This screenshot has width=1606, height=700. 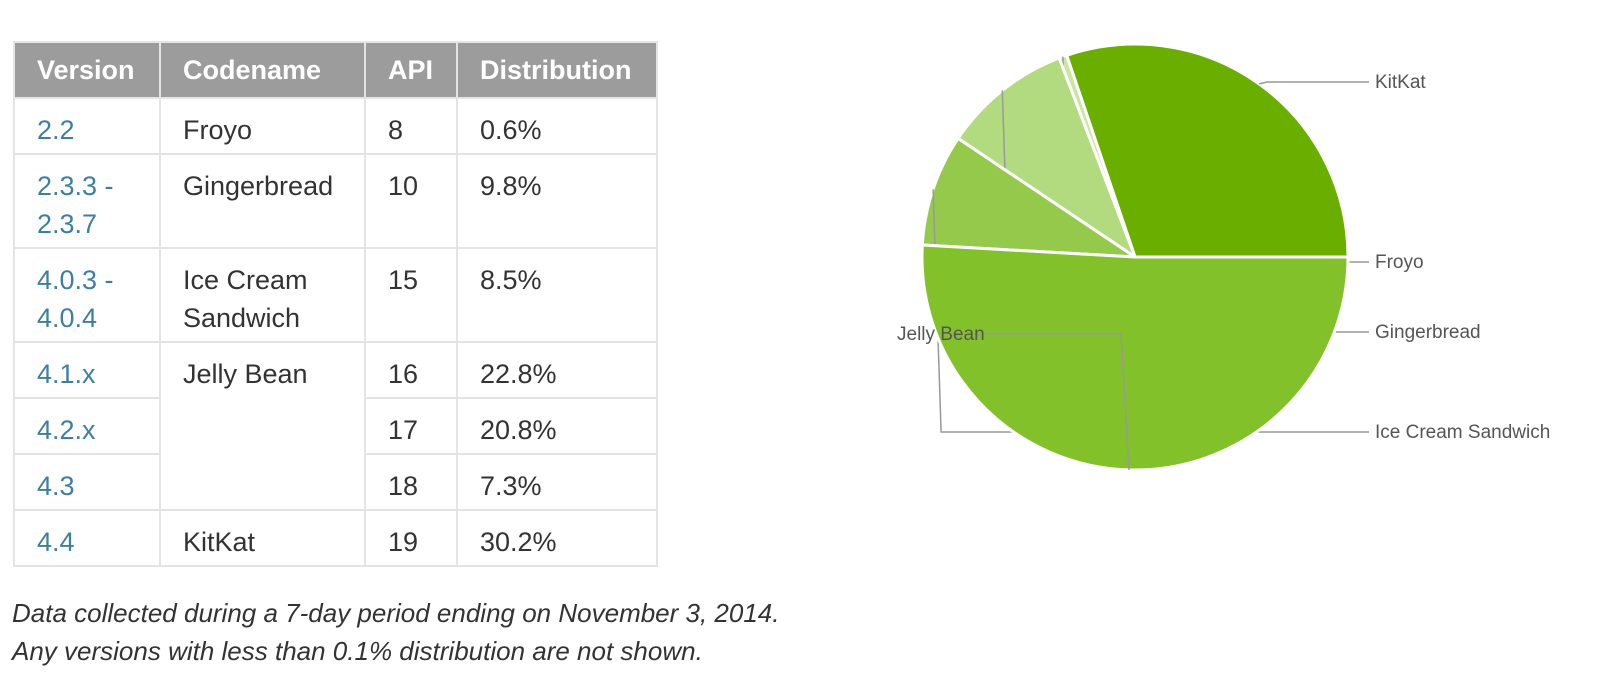 I want to click on version-text-line2: 2.3.7, so click(x=67, y=224).